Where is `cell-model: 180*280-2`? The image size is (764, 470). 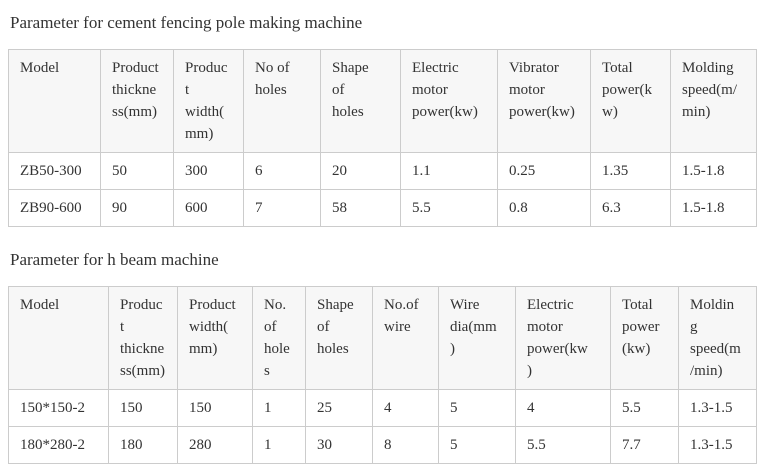
cell-model: 180*280-2 is located at coordinates (58, 445).